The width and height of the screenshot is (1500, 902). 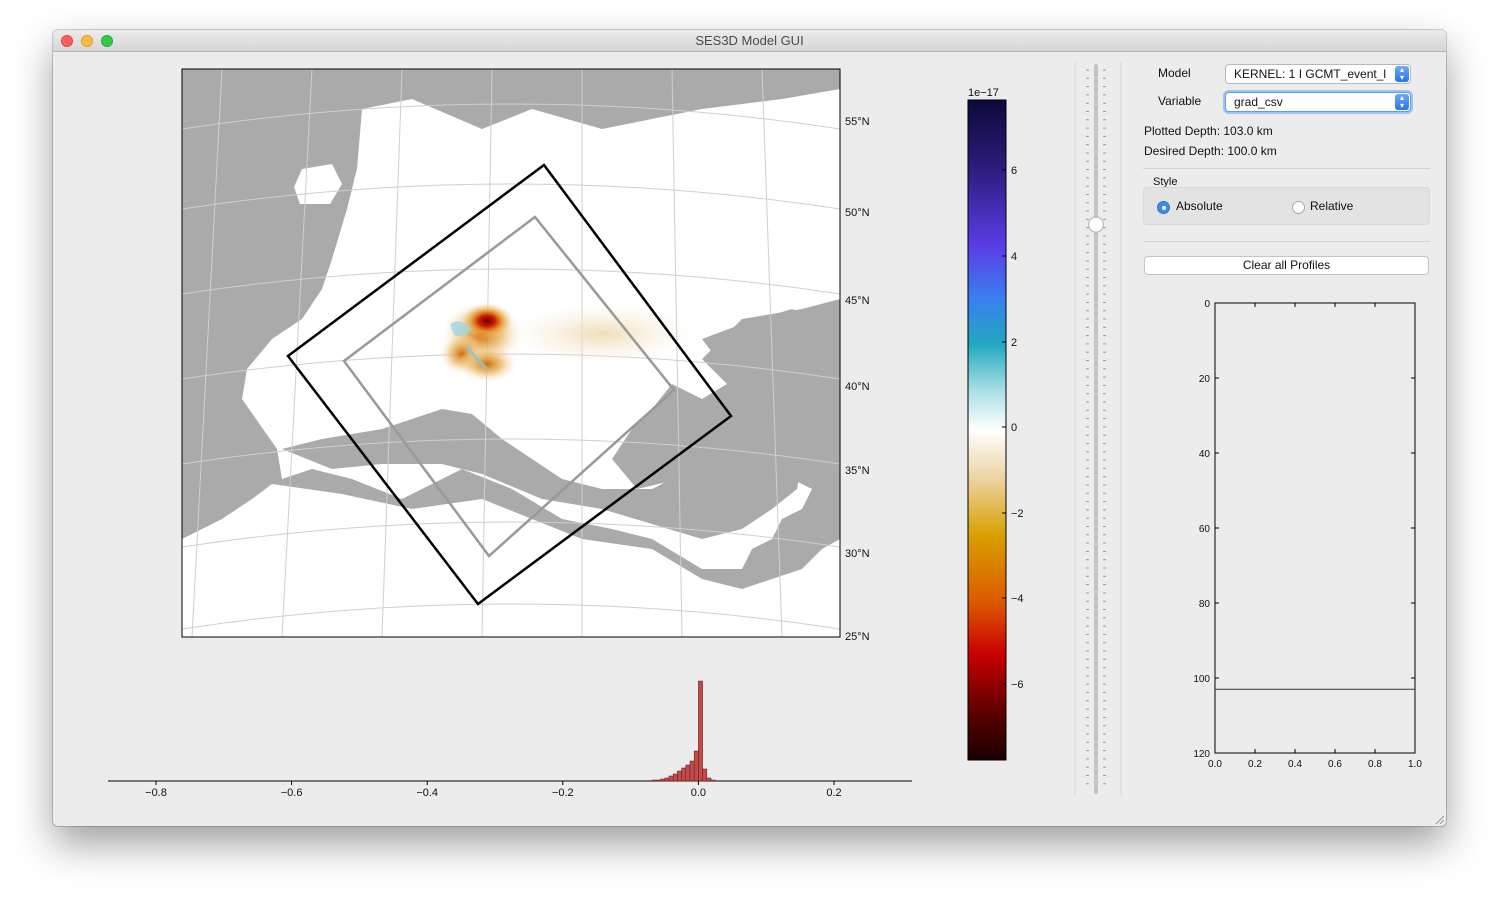 What do you see at coordinates (1318, 102) in the screenshot?
I see `variable-select: grad_csv ▴ ▾` at bounding box center [1318, 102].